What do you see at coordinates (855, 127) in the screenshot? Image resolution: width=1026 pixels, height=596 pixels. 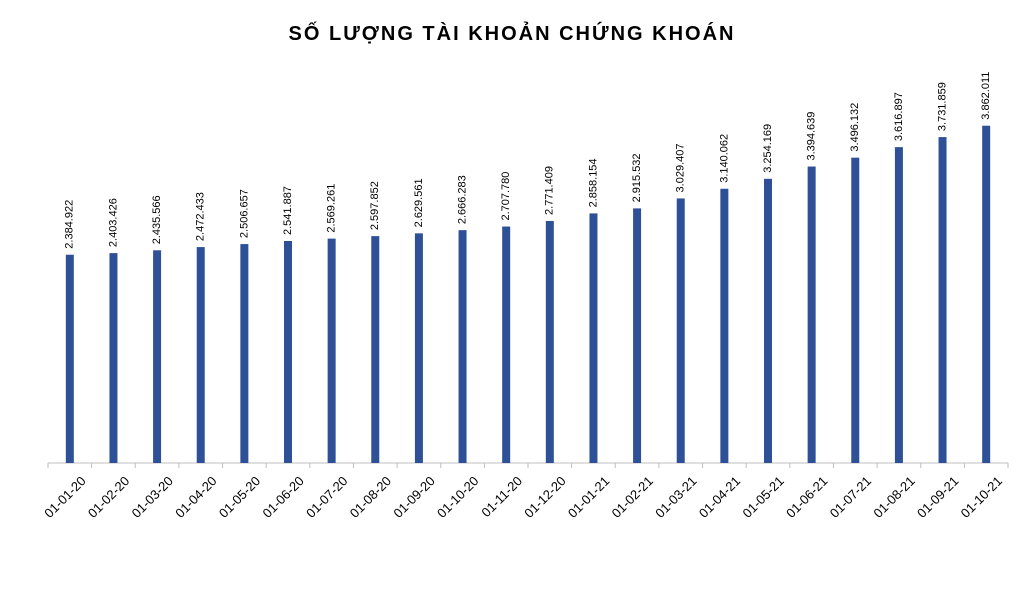 I see `value-label: 3.496.132` at bounding box center [855, 127].